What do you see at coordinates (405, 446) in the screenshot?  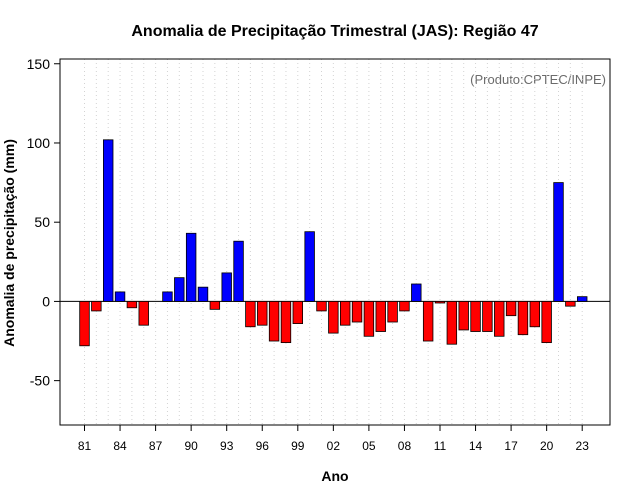 I see `x-tick-label: 08` at bounding box center [405, 446].